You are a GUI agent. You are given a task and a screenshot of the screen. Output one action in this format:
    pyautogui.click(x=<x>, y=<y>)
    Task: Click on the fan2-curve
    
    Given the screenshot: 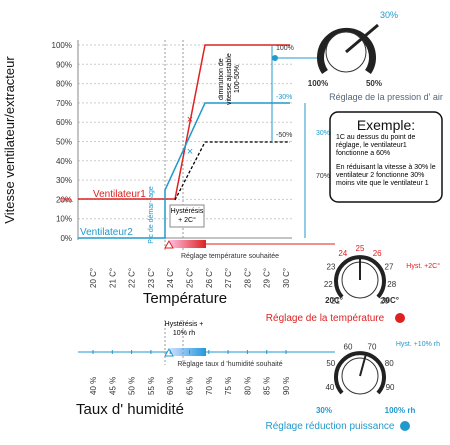 What is the action you would take?
    pyautogui.click(x=184, y=170)
    